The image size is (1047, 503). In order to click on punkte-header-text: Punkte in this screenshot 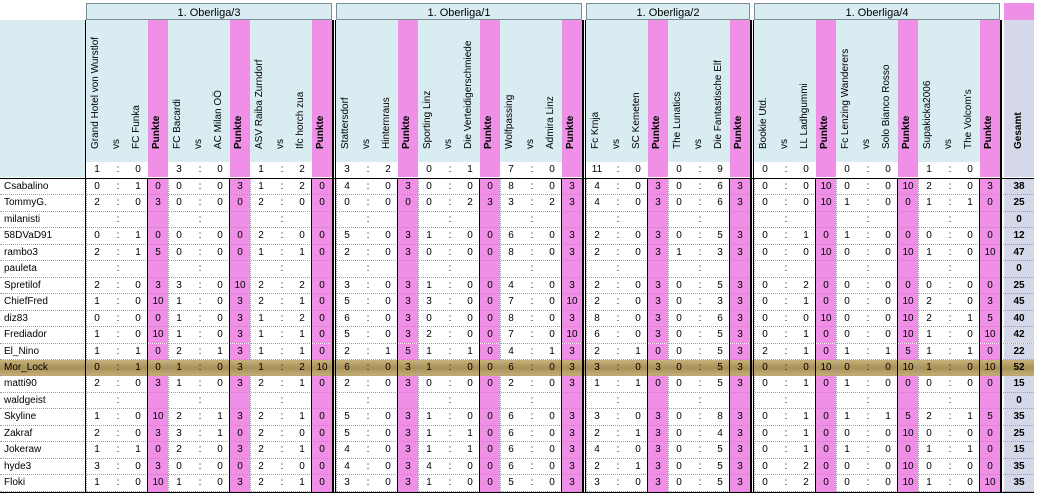, I will do `click(738, 132)`.